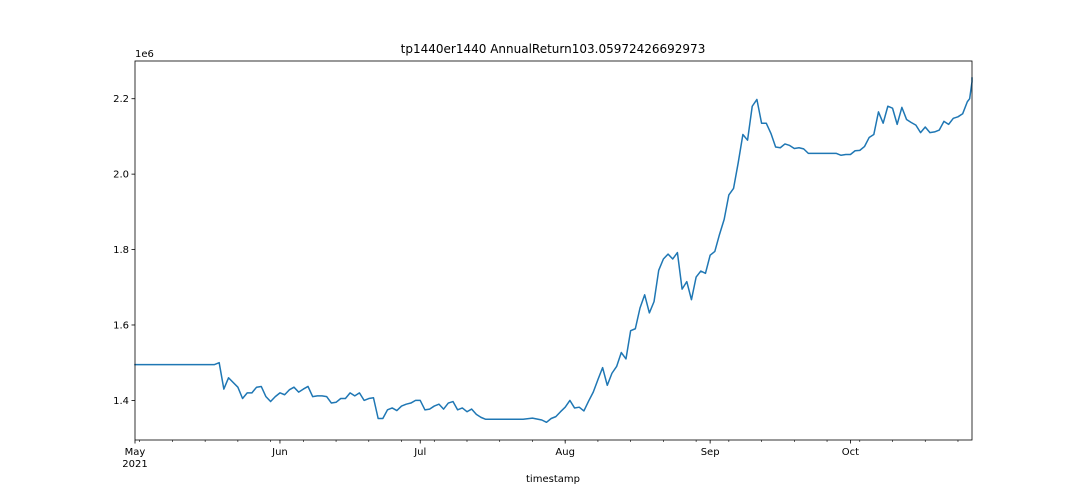  What do you see at coordinates (135, 452) in the screenshot?
I see `x-tick-label: May` at bounding box center [135, 452].